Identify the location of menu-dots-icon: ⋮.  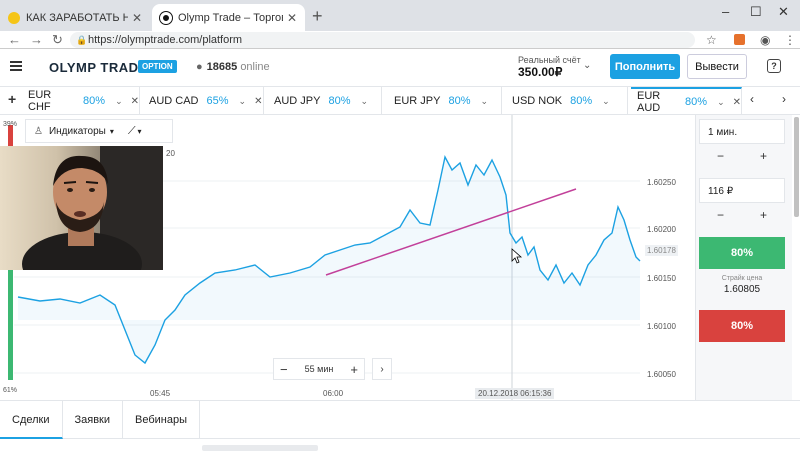
(790, 40).